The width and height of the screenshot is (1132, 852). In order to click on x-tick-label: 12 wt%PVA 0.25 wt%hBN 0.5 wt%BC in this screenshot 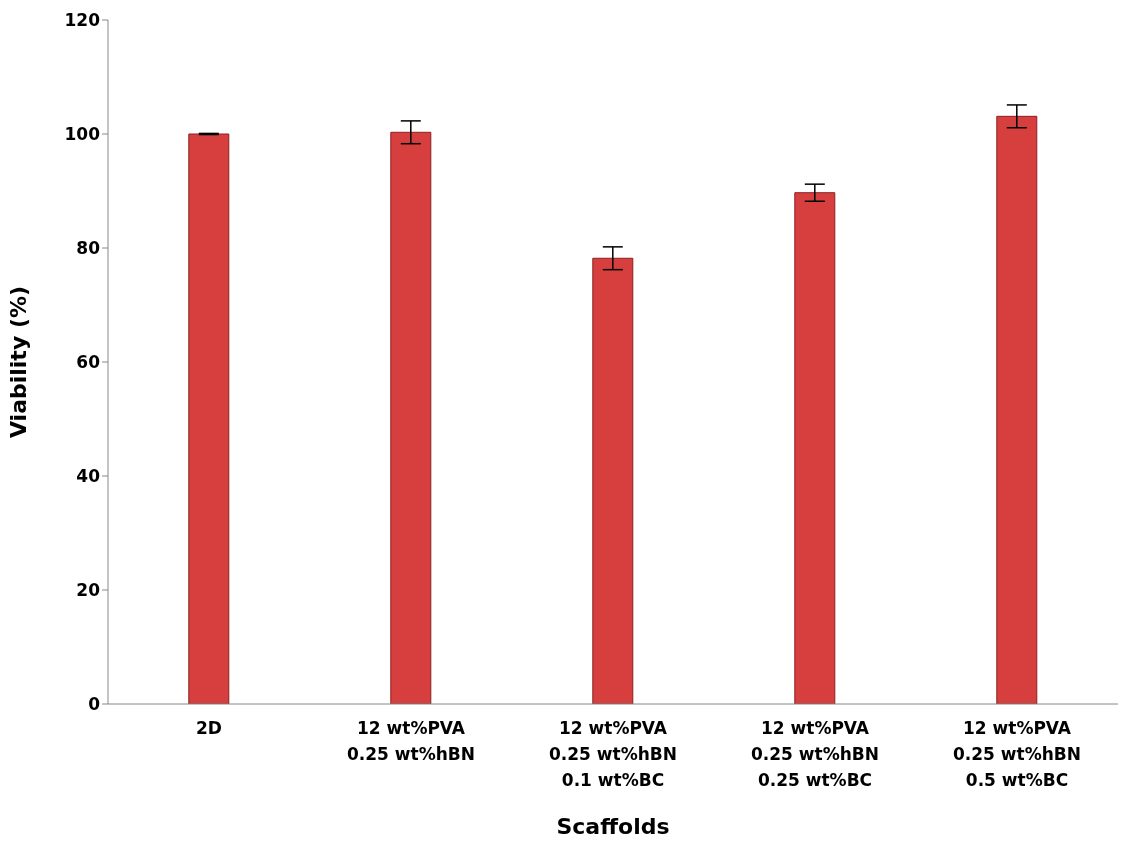, I will do `click(1017, 754)`.